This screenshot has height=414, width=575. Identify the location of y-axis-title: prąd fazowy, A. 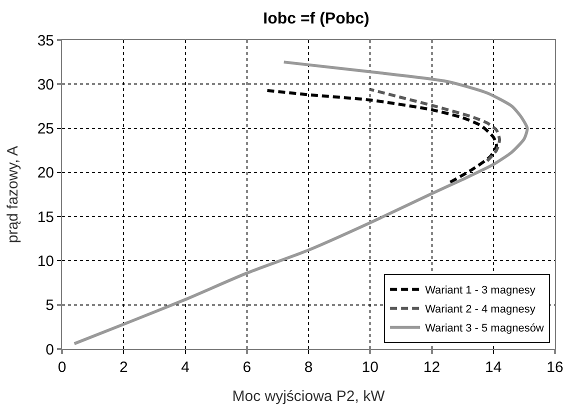
(13, 195).